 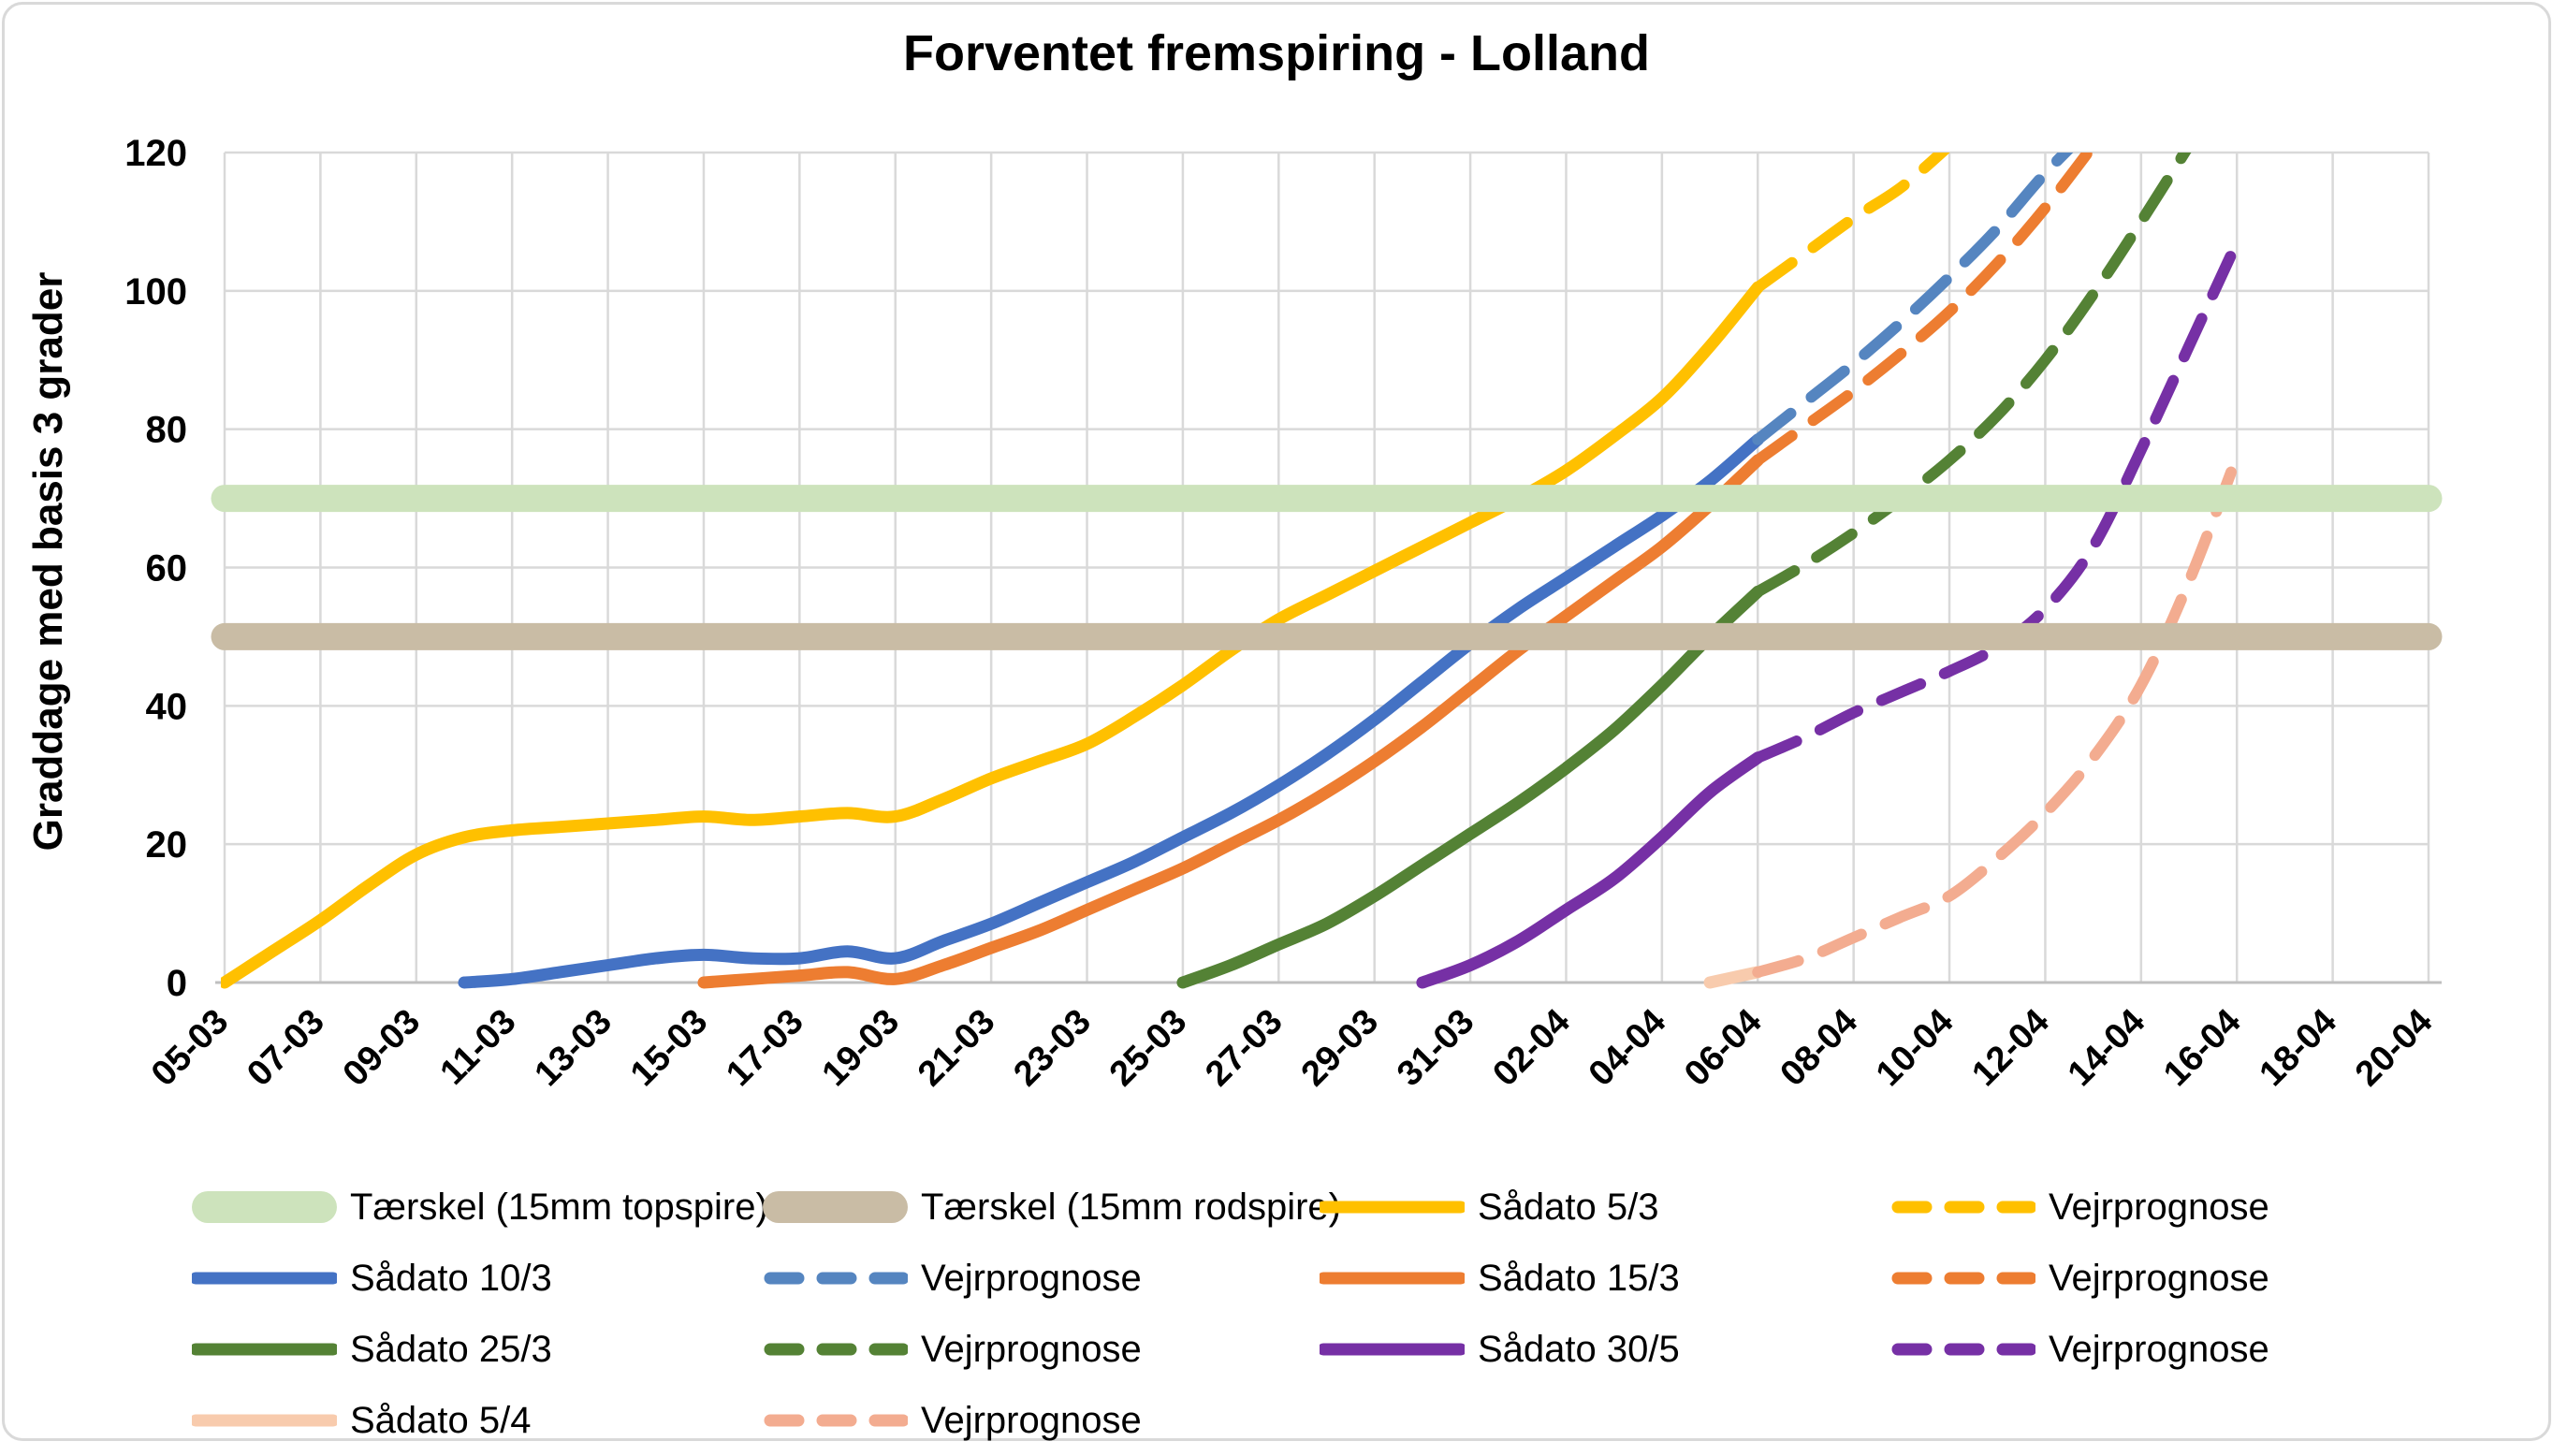 I want to click on legend-item-vejrprognose-5: Vejrprognose, so click(x=1041, y=1279).